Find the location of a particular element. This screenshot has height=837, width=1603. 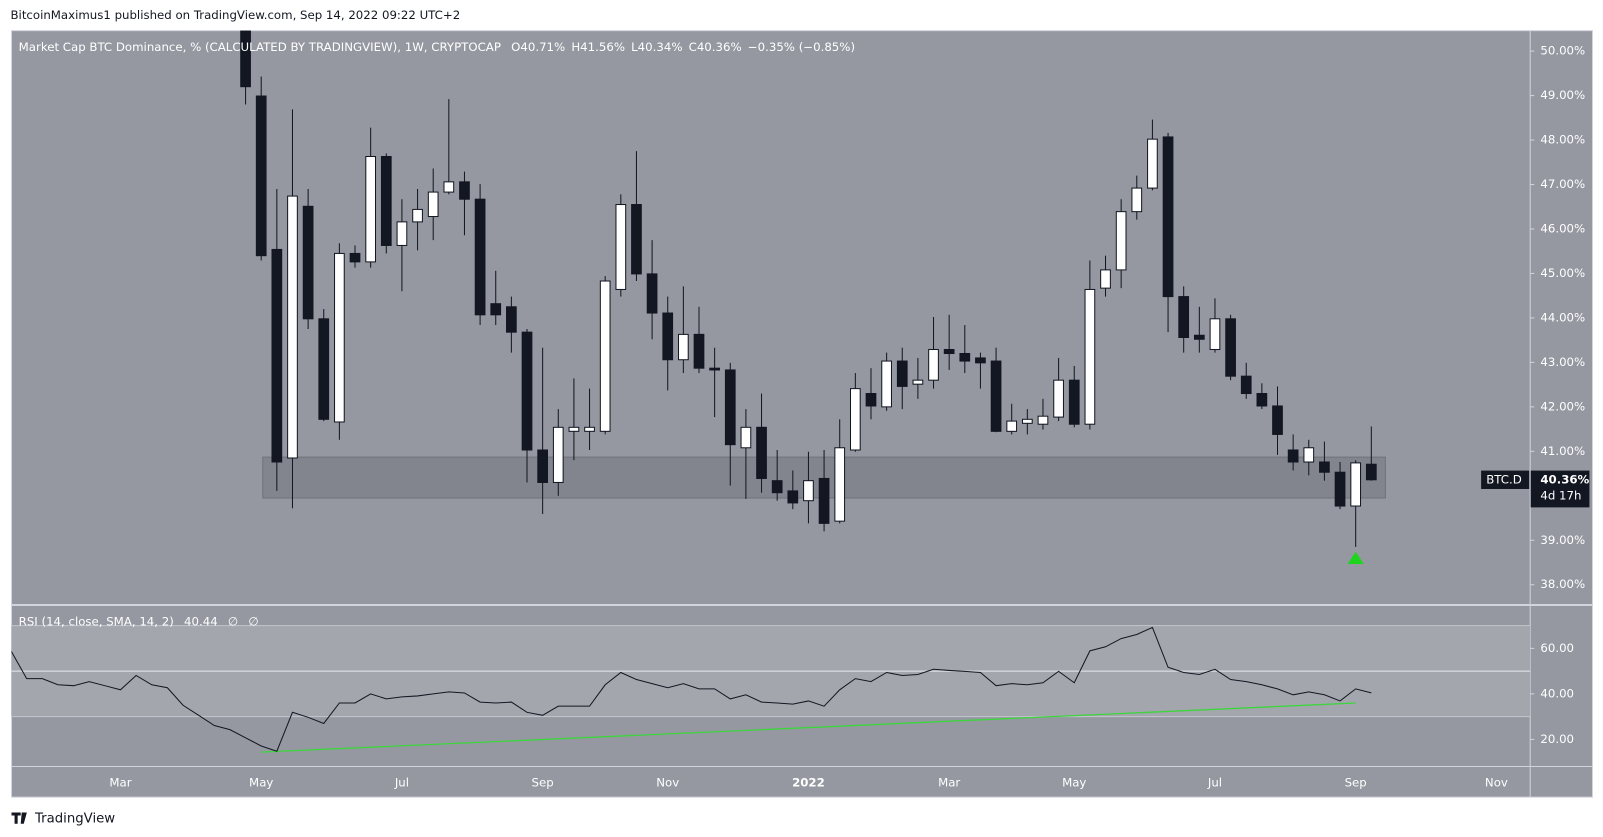

y-tick-label: 40.00 is located at coordinates (1557, 693).